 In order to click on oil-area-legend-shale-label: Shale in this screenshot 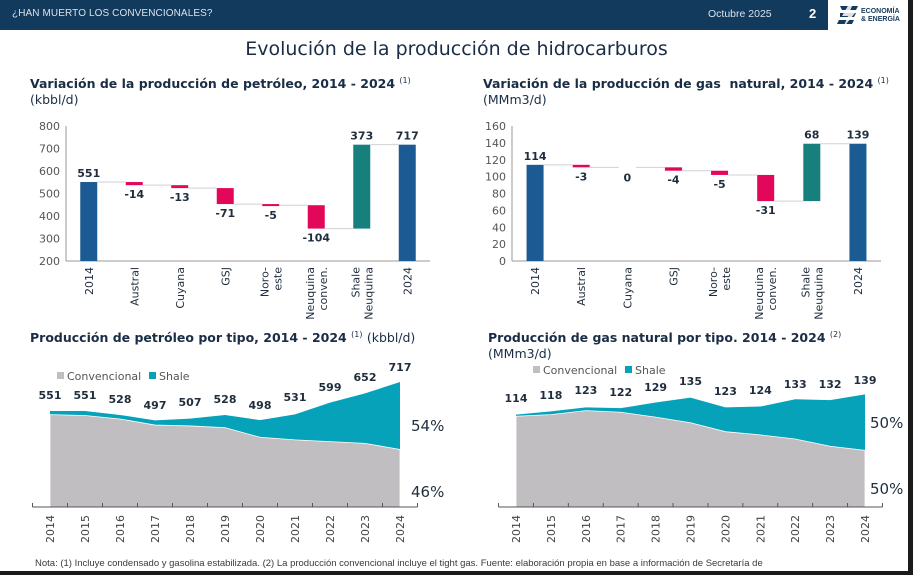, I will do `click(174, 376)`.